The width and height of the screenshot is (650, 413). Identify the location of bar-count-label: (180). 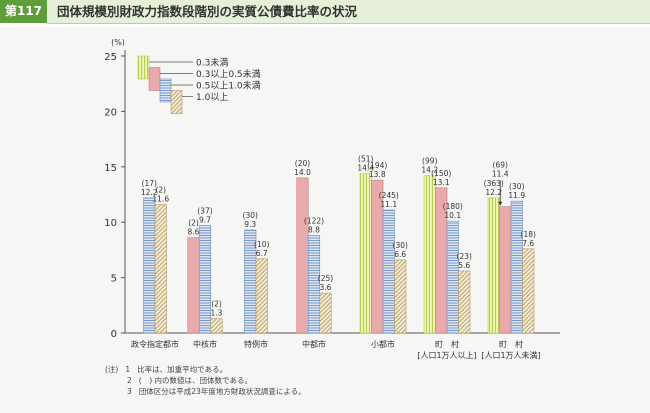
(453, 206).